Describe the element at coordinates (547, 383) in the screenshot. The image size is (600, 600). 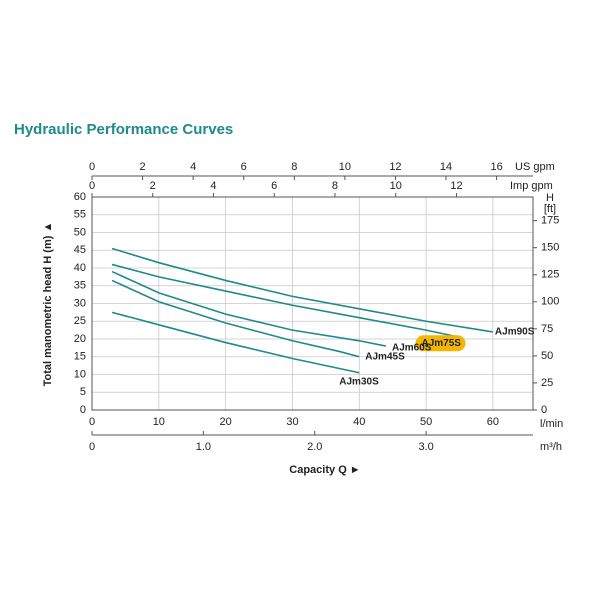
I see `y2-tick-label: 25` at that location.